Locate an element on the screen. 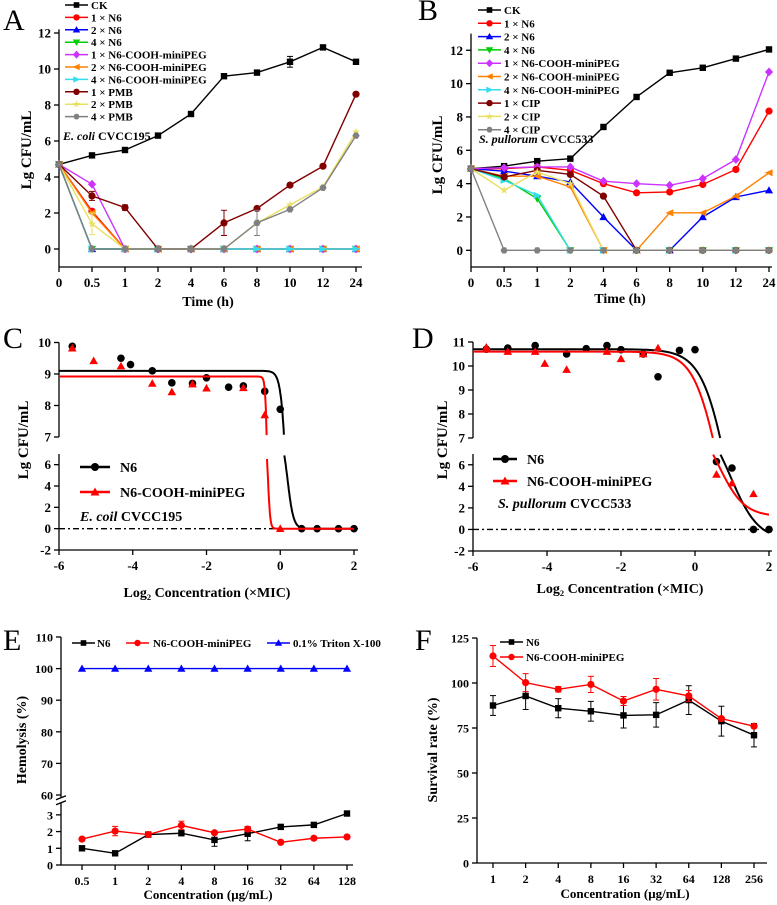  axes is located at coordinates (620, 448).